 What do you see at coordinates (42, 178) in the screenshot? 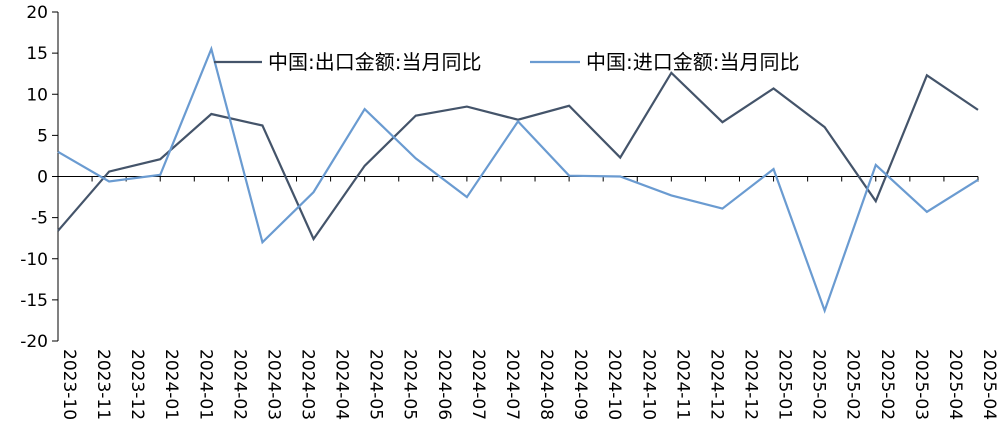
I see `y-tick-label: 0` at bounding box center [42, 178].